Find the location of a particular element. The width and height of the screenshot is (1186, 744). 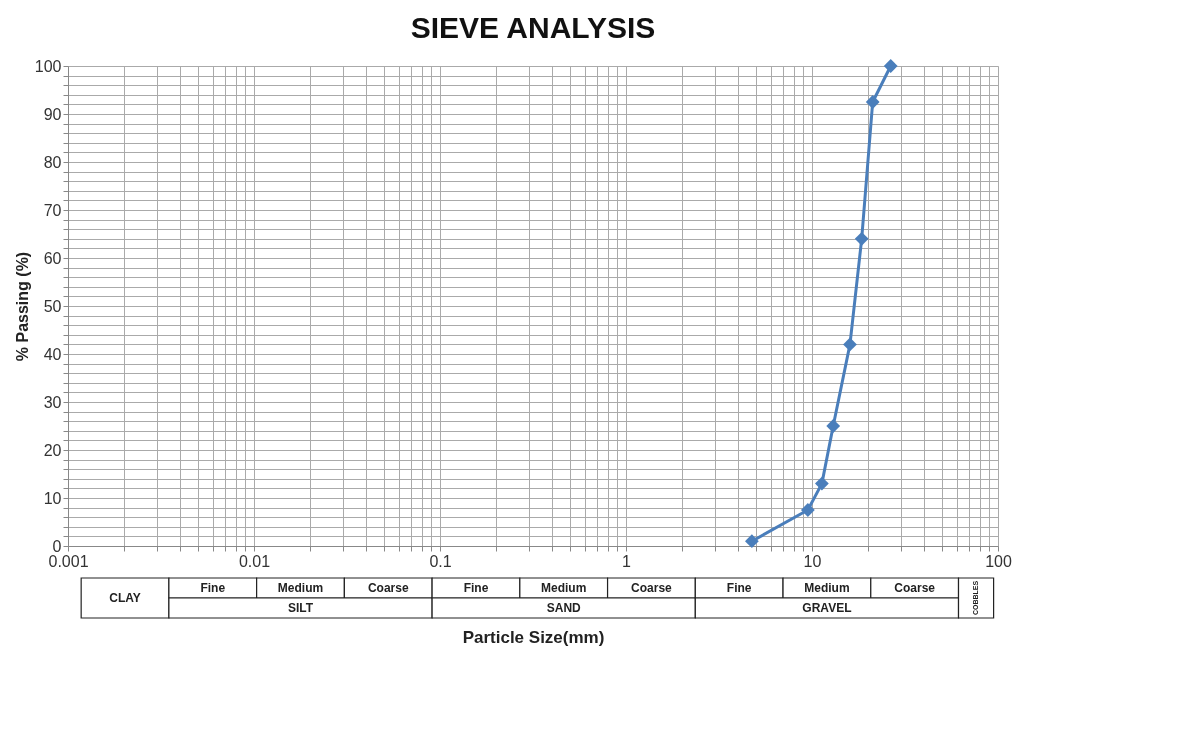

chart-title: SIEVE ANALYSIS is located at coordinates (533, 27).